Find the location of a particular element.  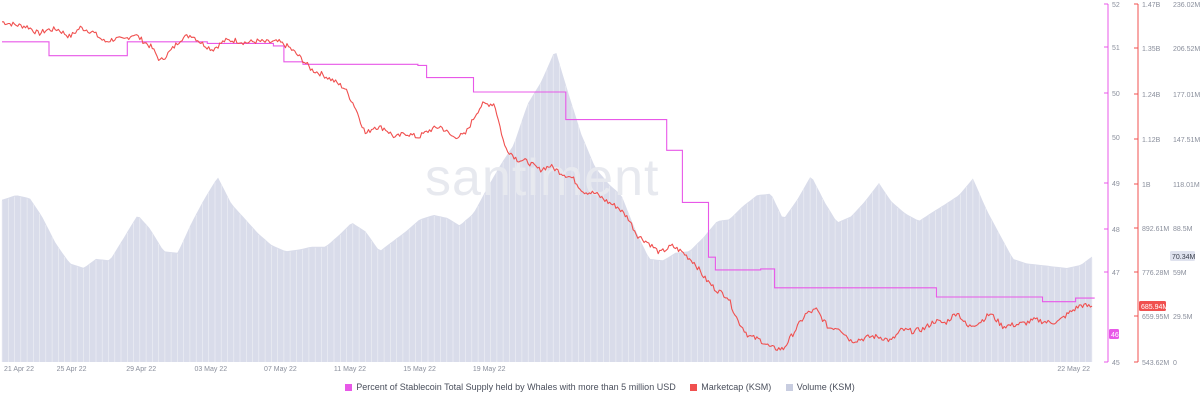

volume-current-badge-bg is located at coordinates (1182, 256).